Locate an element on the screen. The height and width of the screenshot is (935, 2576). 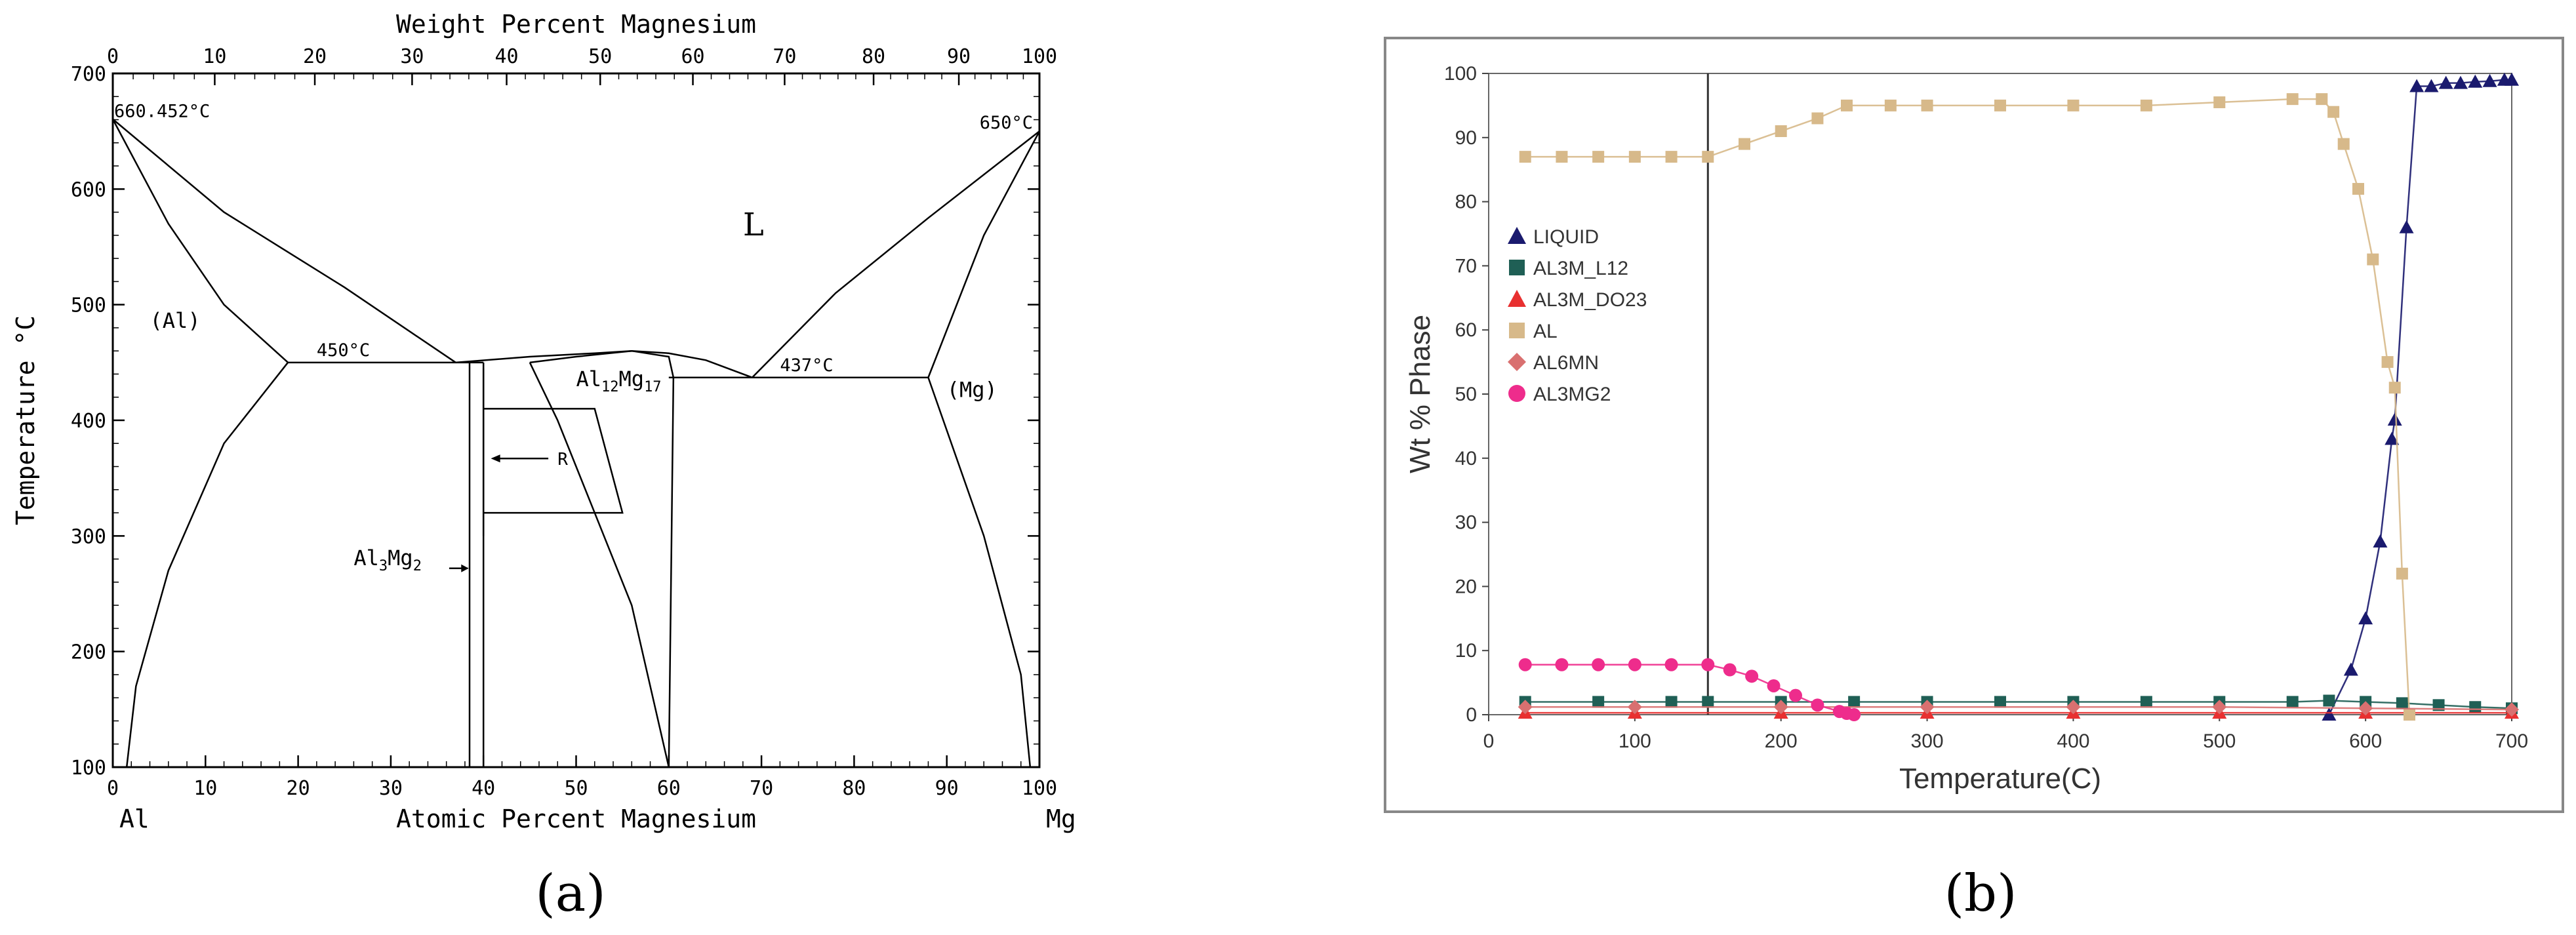
eutectic-right-label: 437°C is located at coordinates (806, 365).